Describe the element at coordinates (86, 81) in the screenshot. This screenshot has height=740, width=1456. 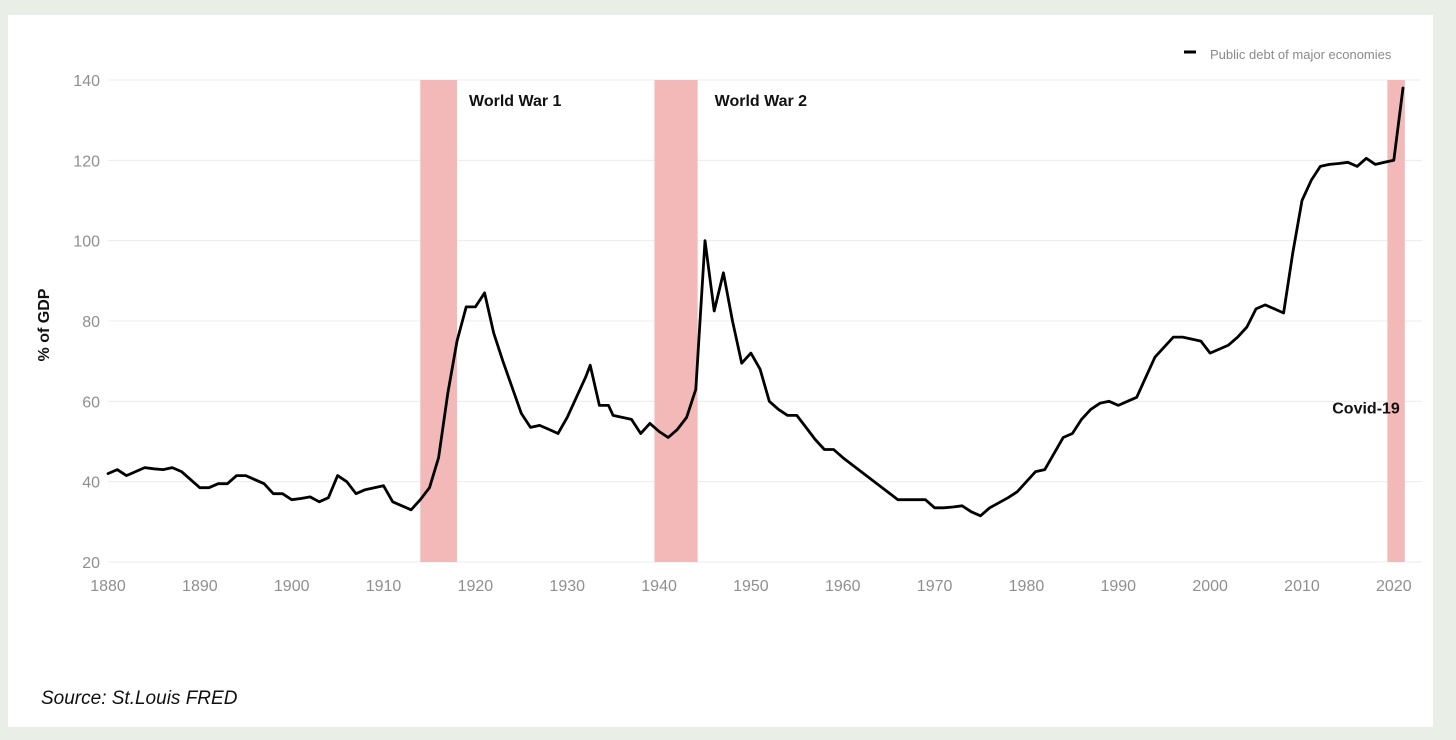
I see `y-tick-label: 140` at that location.